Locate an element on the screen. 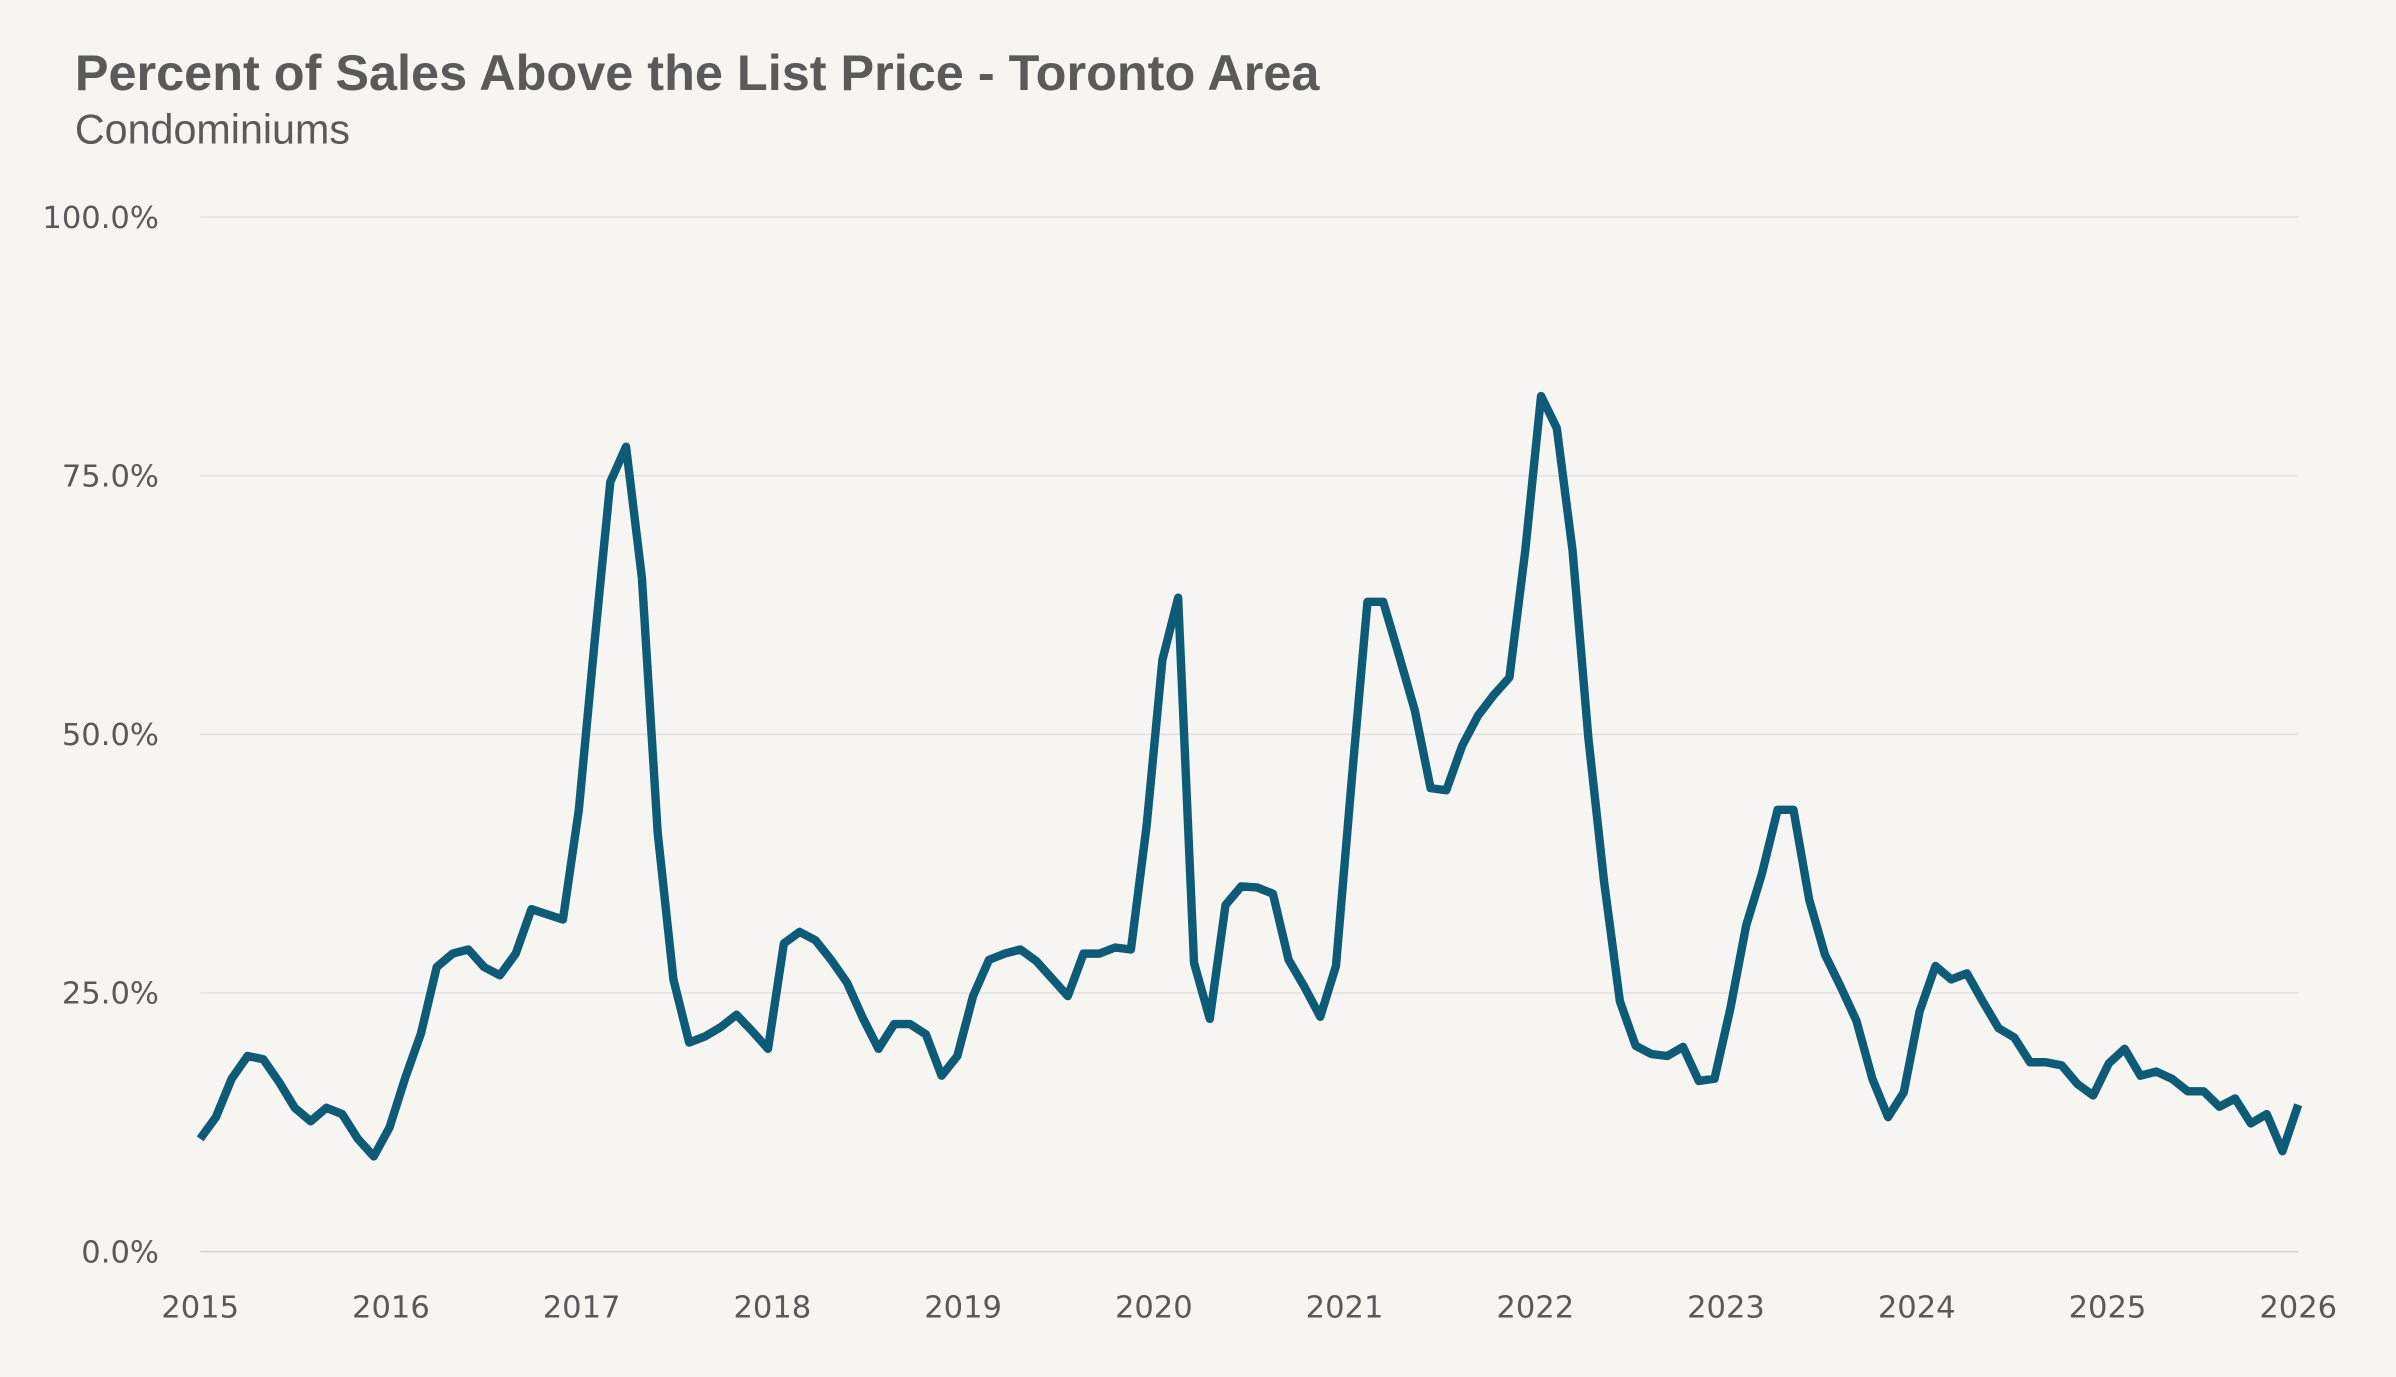 This screenshot has height=1377, width=2396. x-tick-label: 2018 is located at coordinates (772, 1307).